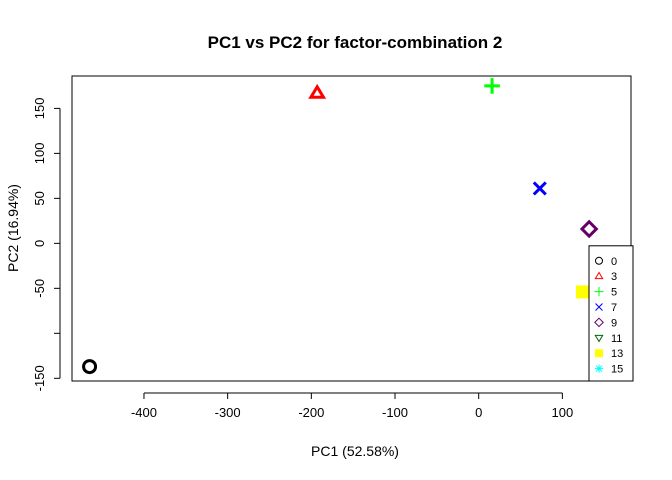 The image size is (672, 480). Describe the element at coordinates (614, 308) in the screenshot. I see `legend-label: 7` at that location.